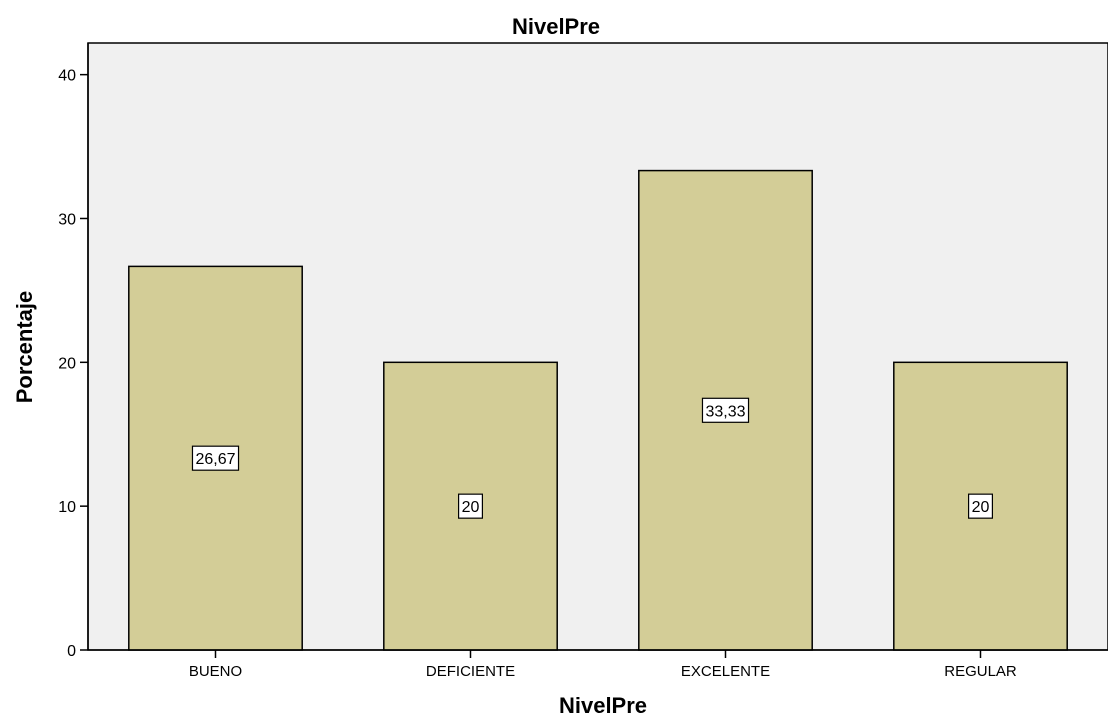 The image size is (1108, 718). Describe the element at coordinates (725, 671) in the screenshot. I see `x-tick-label-excelente: EXCELENTE` at that location.